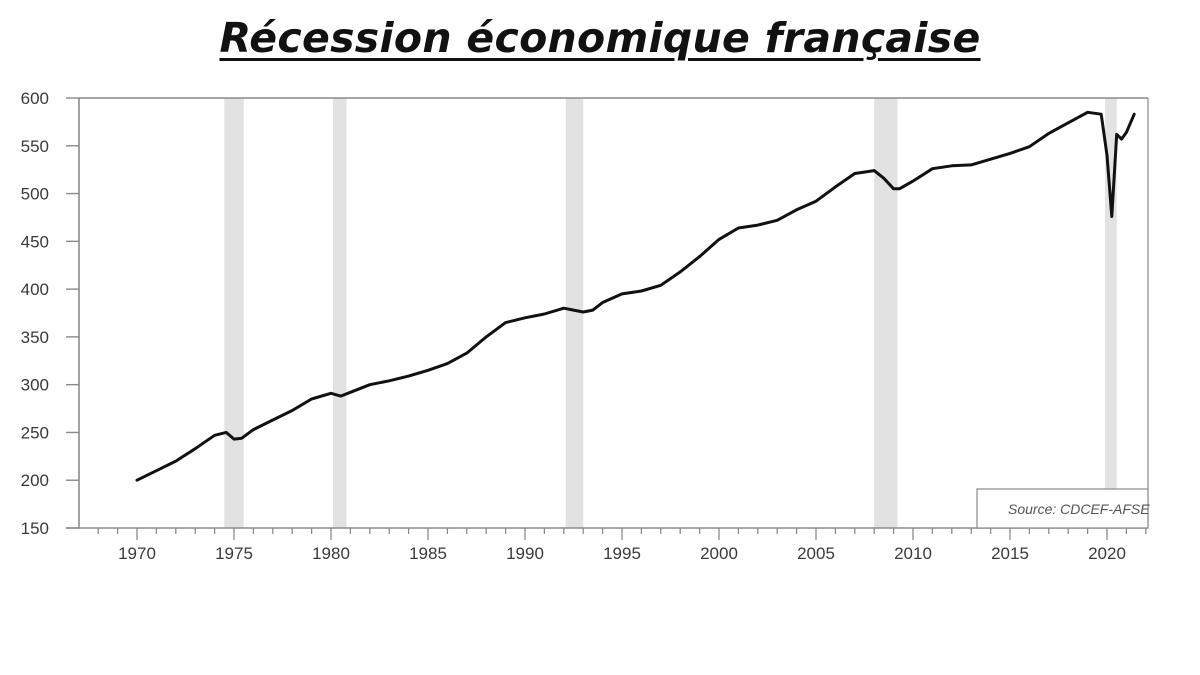 The width and height of the screenshot is (1200, 675). What do you see at coordinates (35, 480) in the screenshot?
I see `y-tick-label: 200` at bounding box center [35, 480].